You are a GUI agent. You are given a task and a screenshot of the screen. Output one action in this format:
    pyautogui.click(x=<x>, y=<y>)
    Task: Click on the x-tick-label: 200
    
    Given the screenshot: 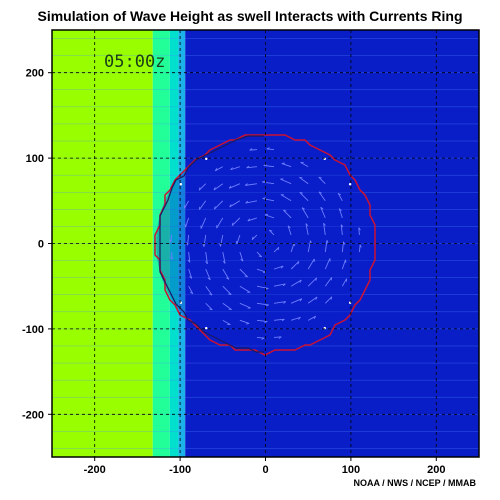 What is the action you would take?
    pyautogui.click(x=436, y=470)
    